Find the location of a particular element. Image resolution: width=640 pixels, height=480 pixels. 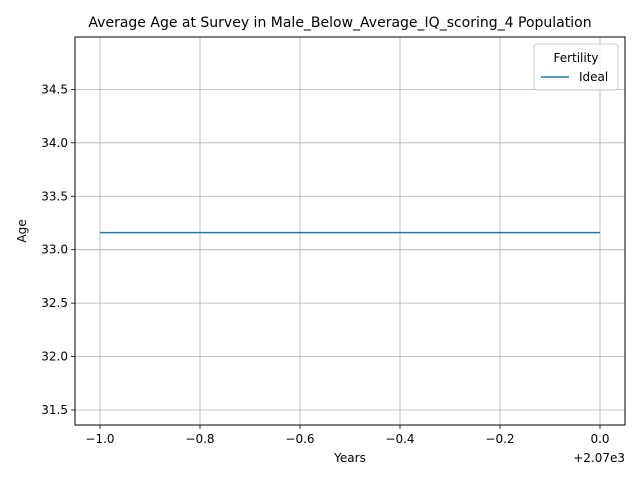

legend-label-ideal: Ideal is located at coordinates (593, 77).